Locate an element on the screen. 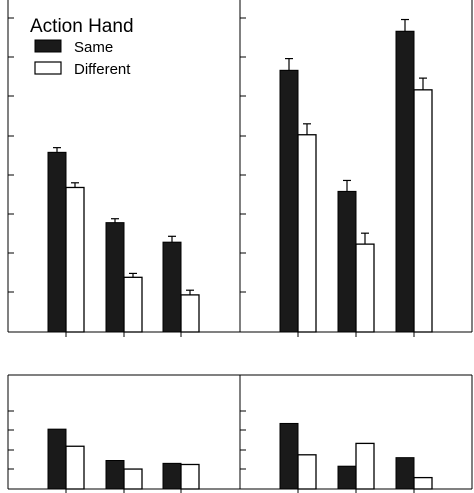 The height and width of the screenshot is (493, 474). legend-swatch-same is located at coordinates (48, 46).